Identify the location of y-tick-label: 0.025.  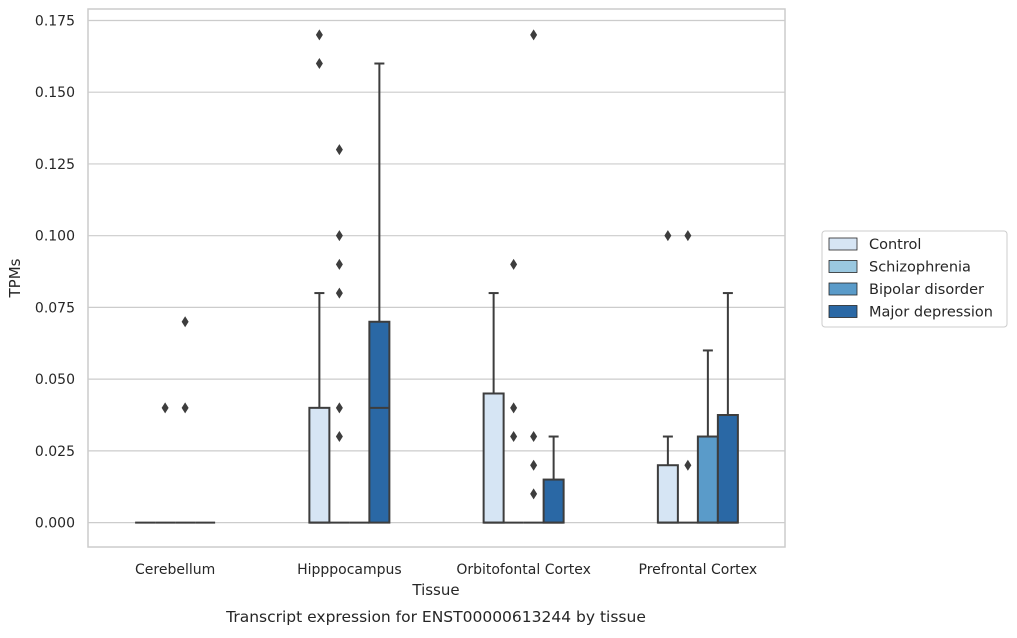
(55, 452).